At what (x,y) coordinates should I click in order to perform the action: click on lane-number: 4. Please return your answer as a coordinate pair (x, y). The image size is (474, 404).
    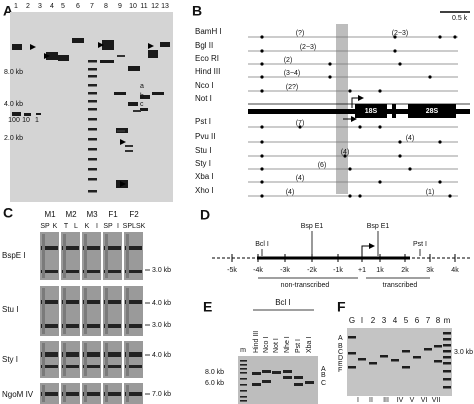
    Looking at the image, I should click on (52, 6).